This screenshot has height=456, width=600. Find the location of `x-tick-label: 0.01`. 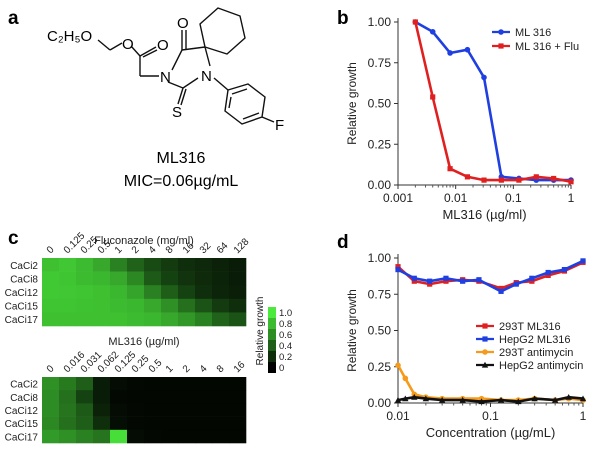

x-tick-label: 0.01 is located at coordinates (456, 198).